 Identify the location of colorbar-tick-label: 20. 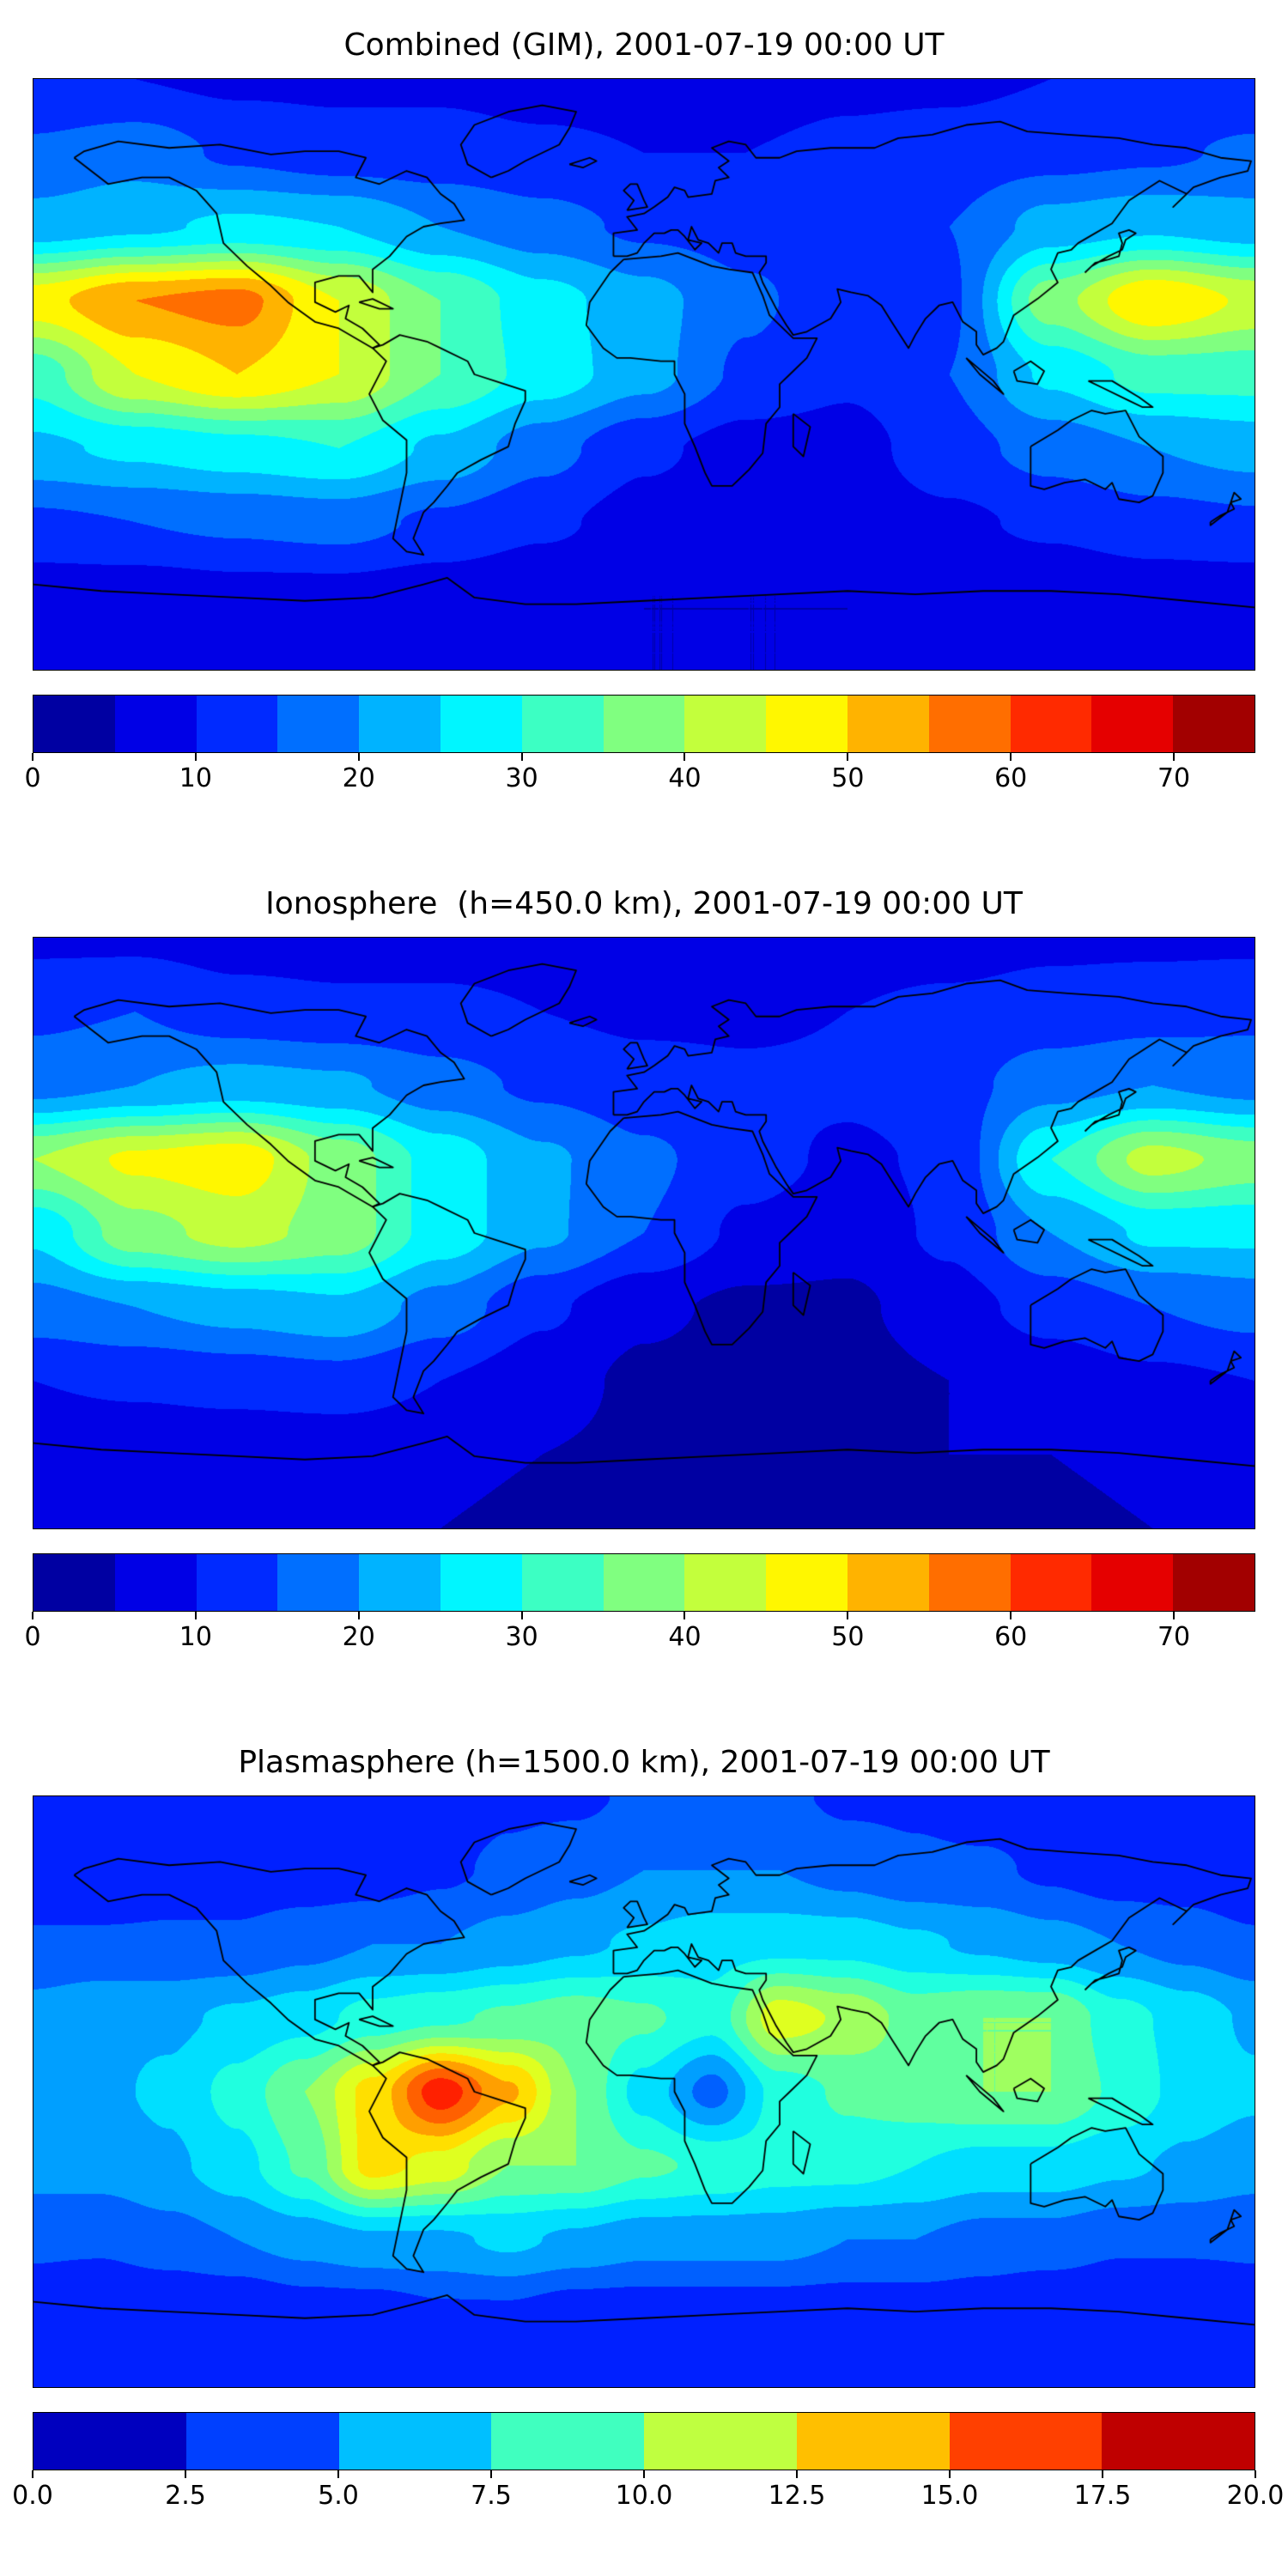
(358, 778).